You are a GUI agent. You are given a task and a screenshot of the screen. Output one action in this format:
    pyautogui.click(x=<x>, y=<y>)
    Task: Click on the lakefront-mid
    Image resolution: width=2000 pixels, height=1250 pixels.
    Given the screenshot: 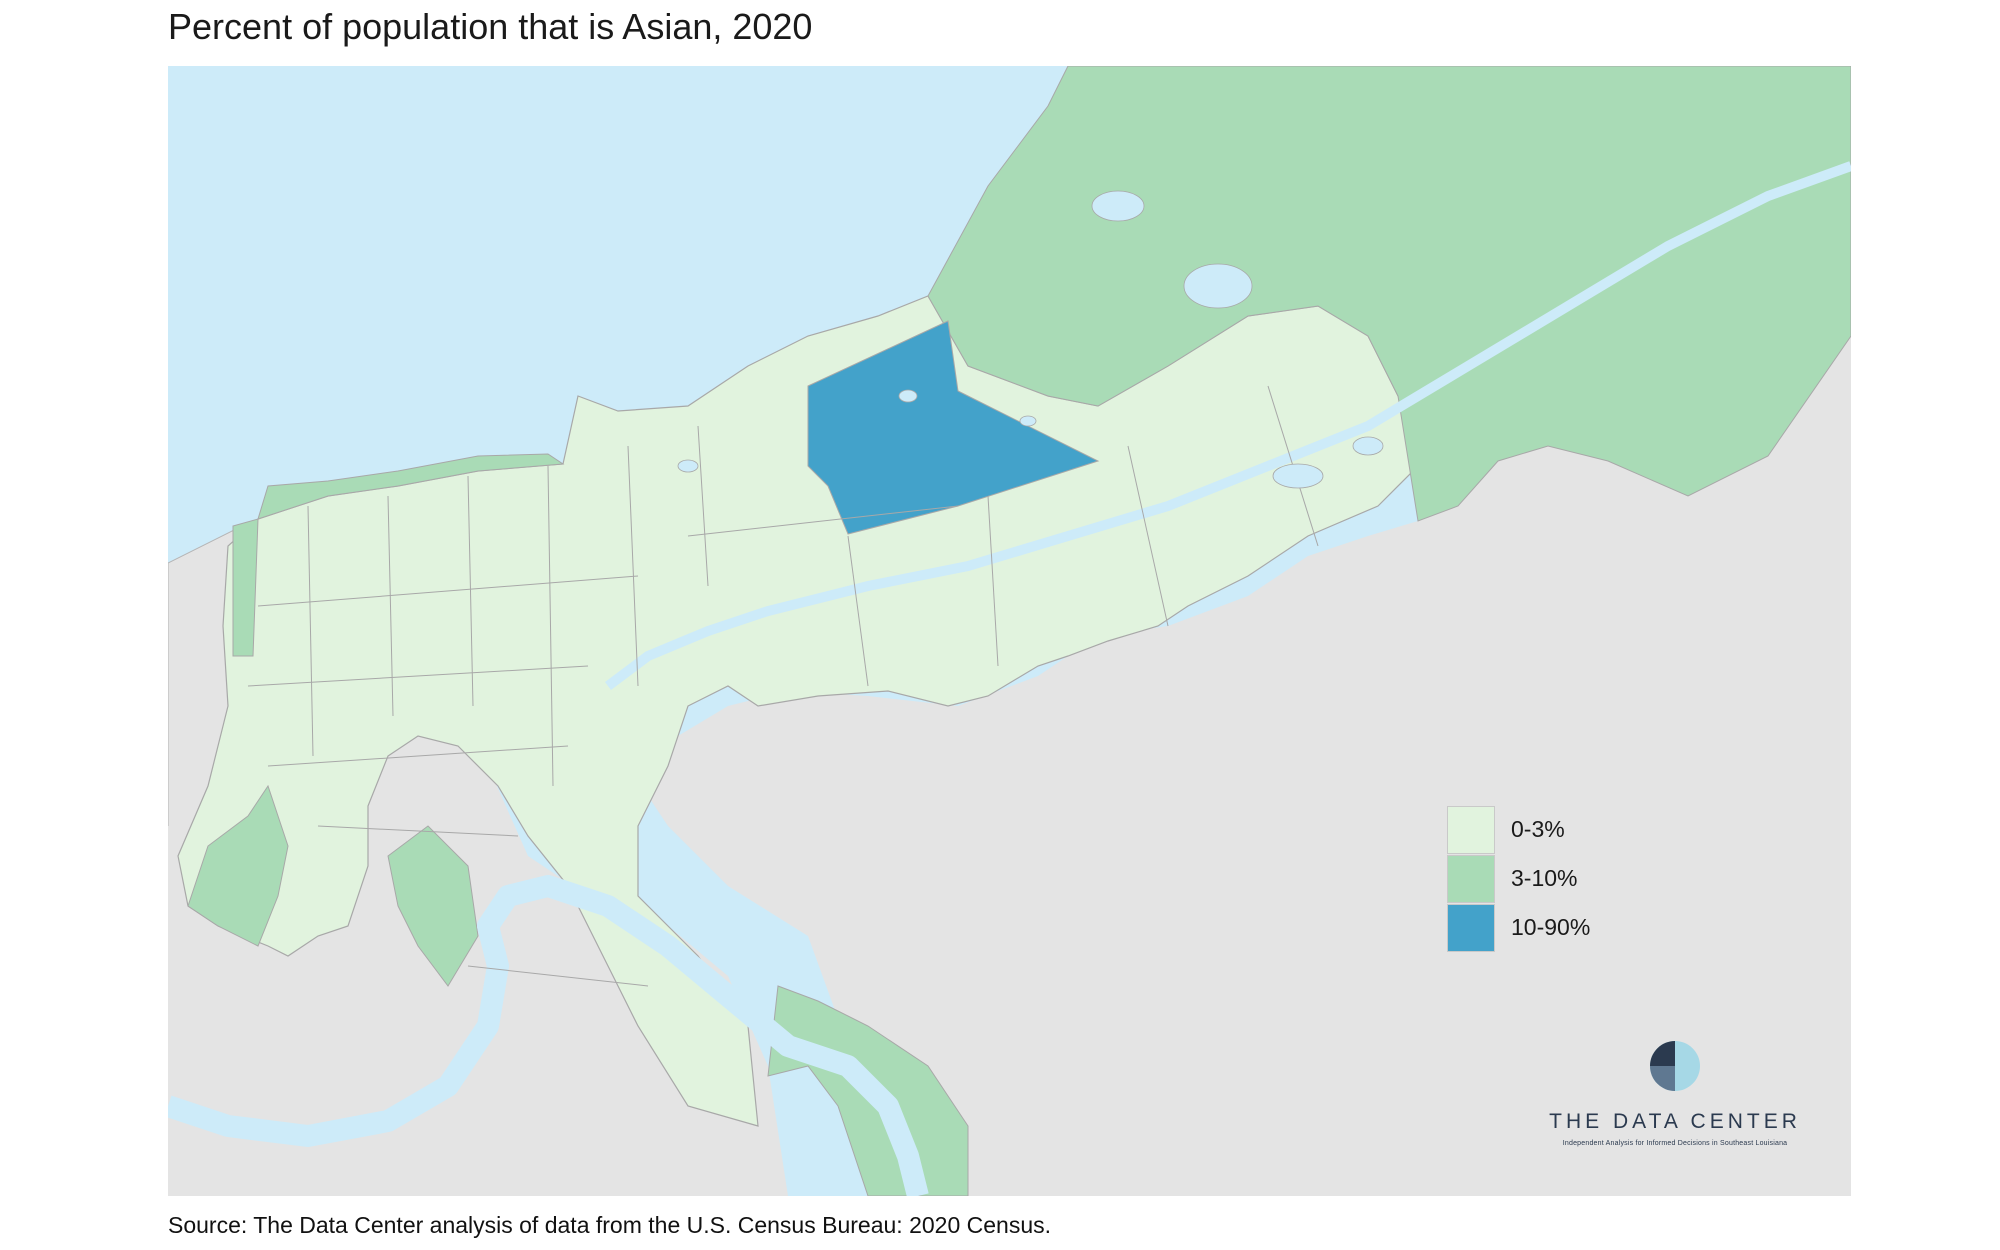 What is the action you would take?
    pyautogui.click(x=411, y=486)
    